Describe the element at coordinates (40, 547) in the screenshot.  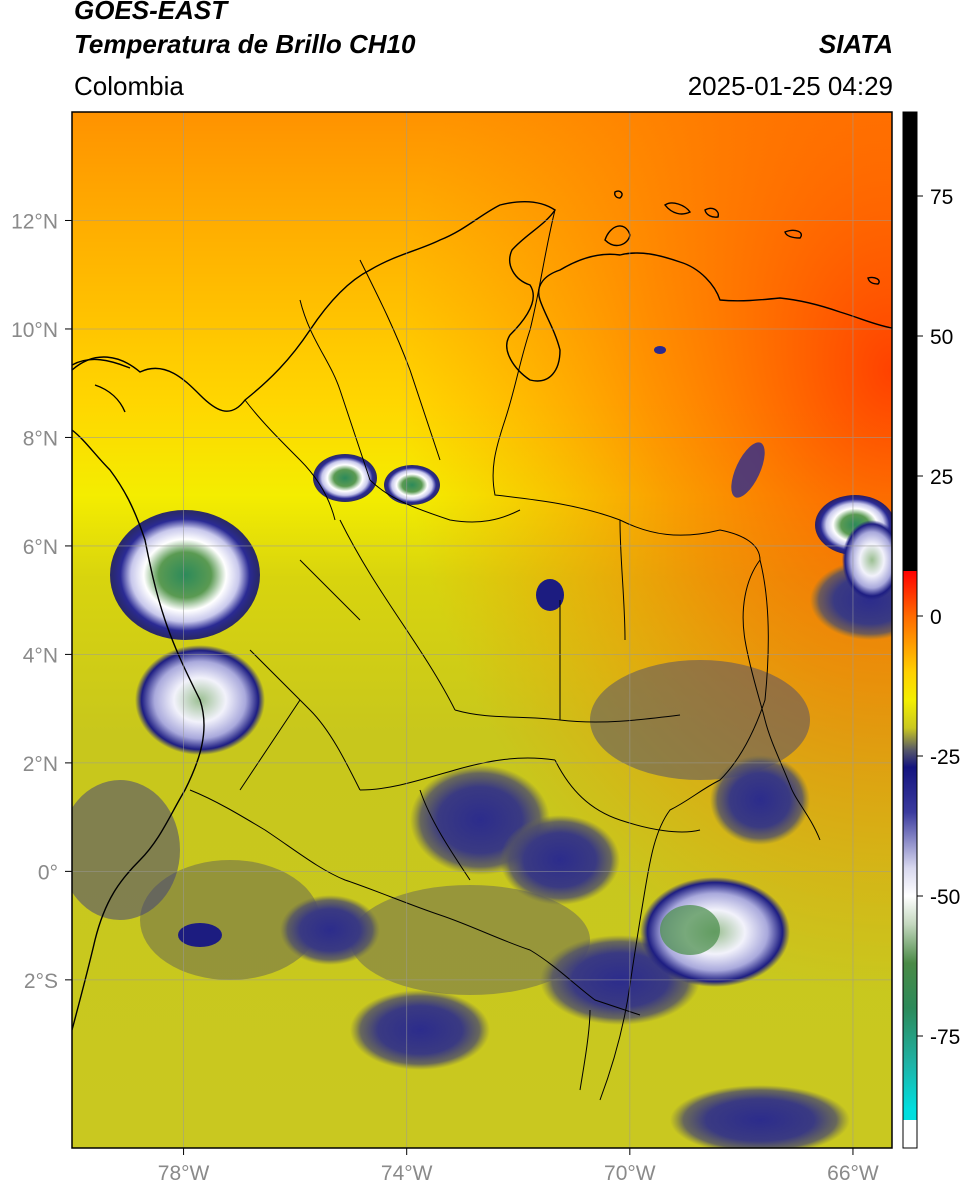
I see `lat-tick-label: 6°N` at that location.